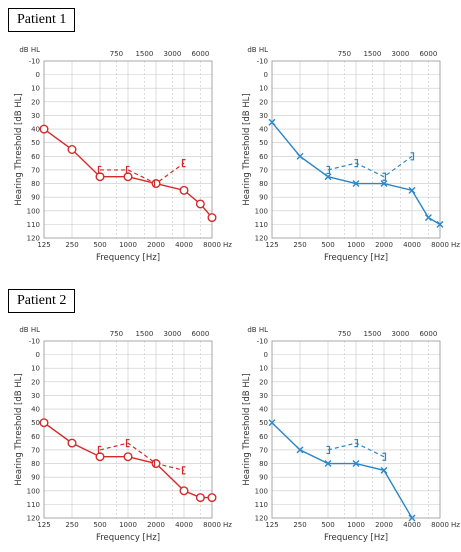 The height and width of the screenshot is (552, 461). Describe the element at coordinates (261, 491) in the screenshot. I see `y-tick-label: 100` at that location.